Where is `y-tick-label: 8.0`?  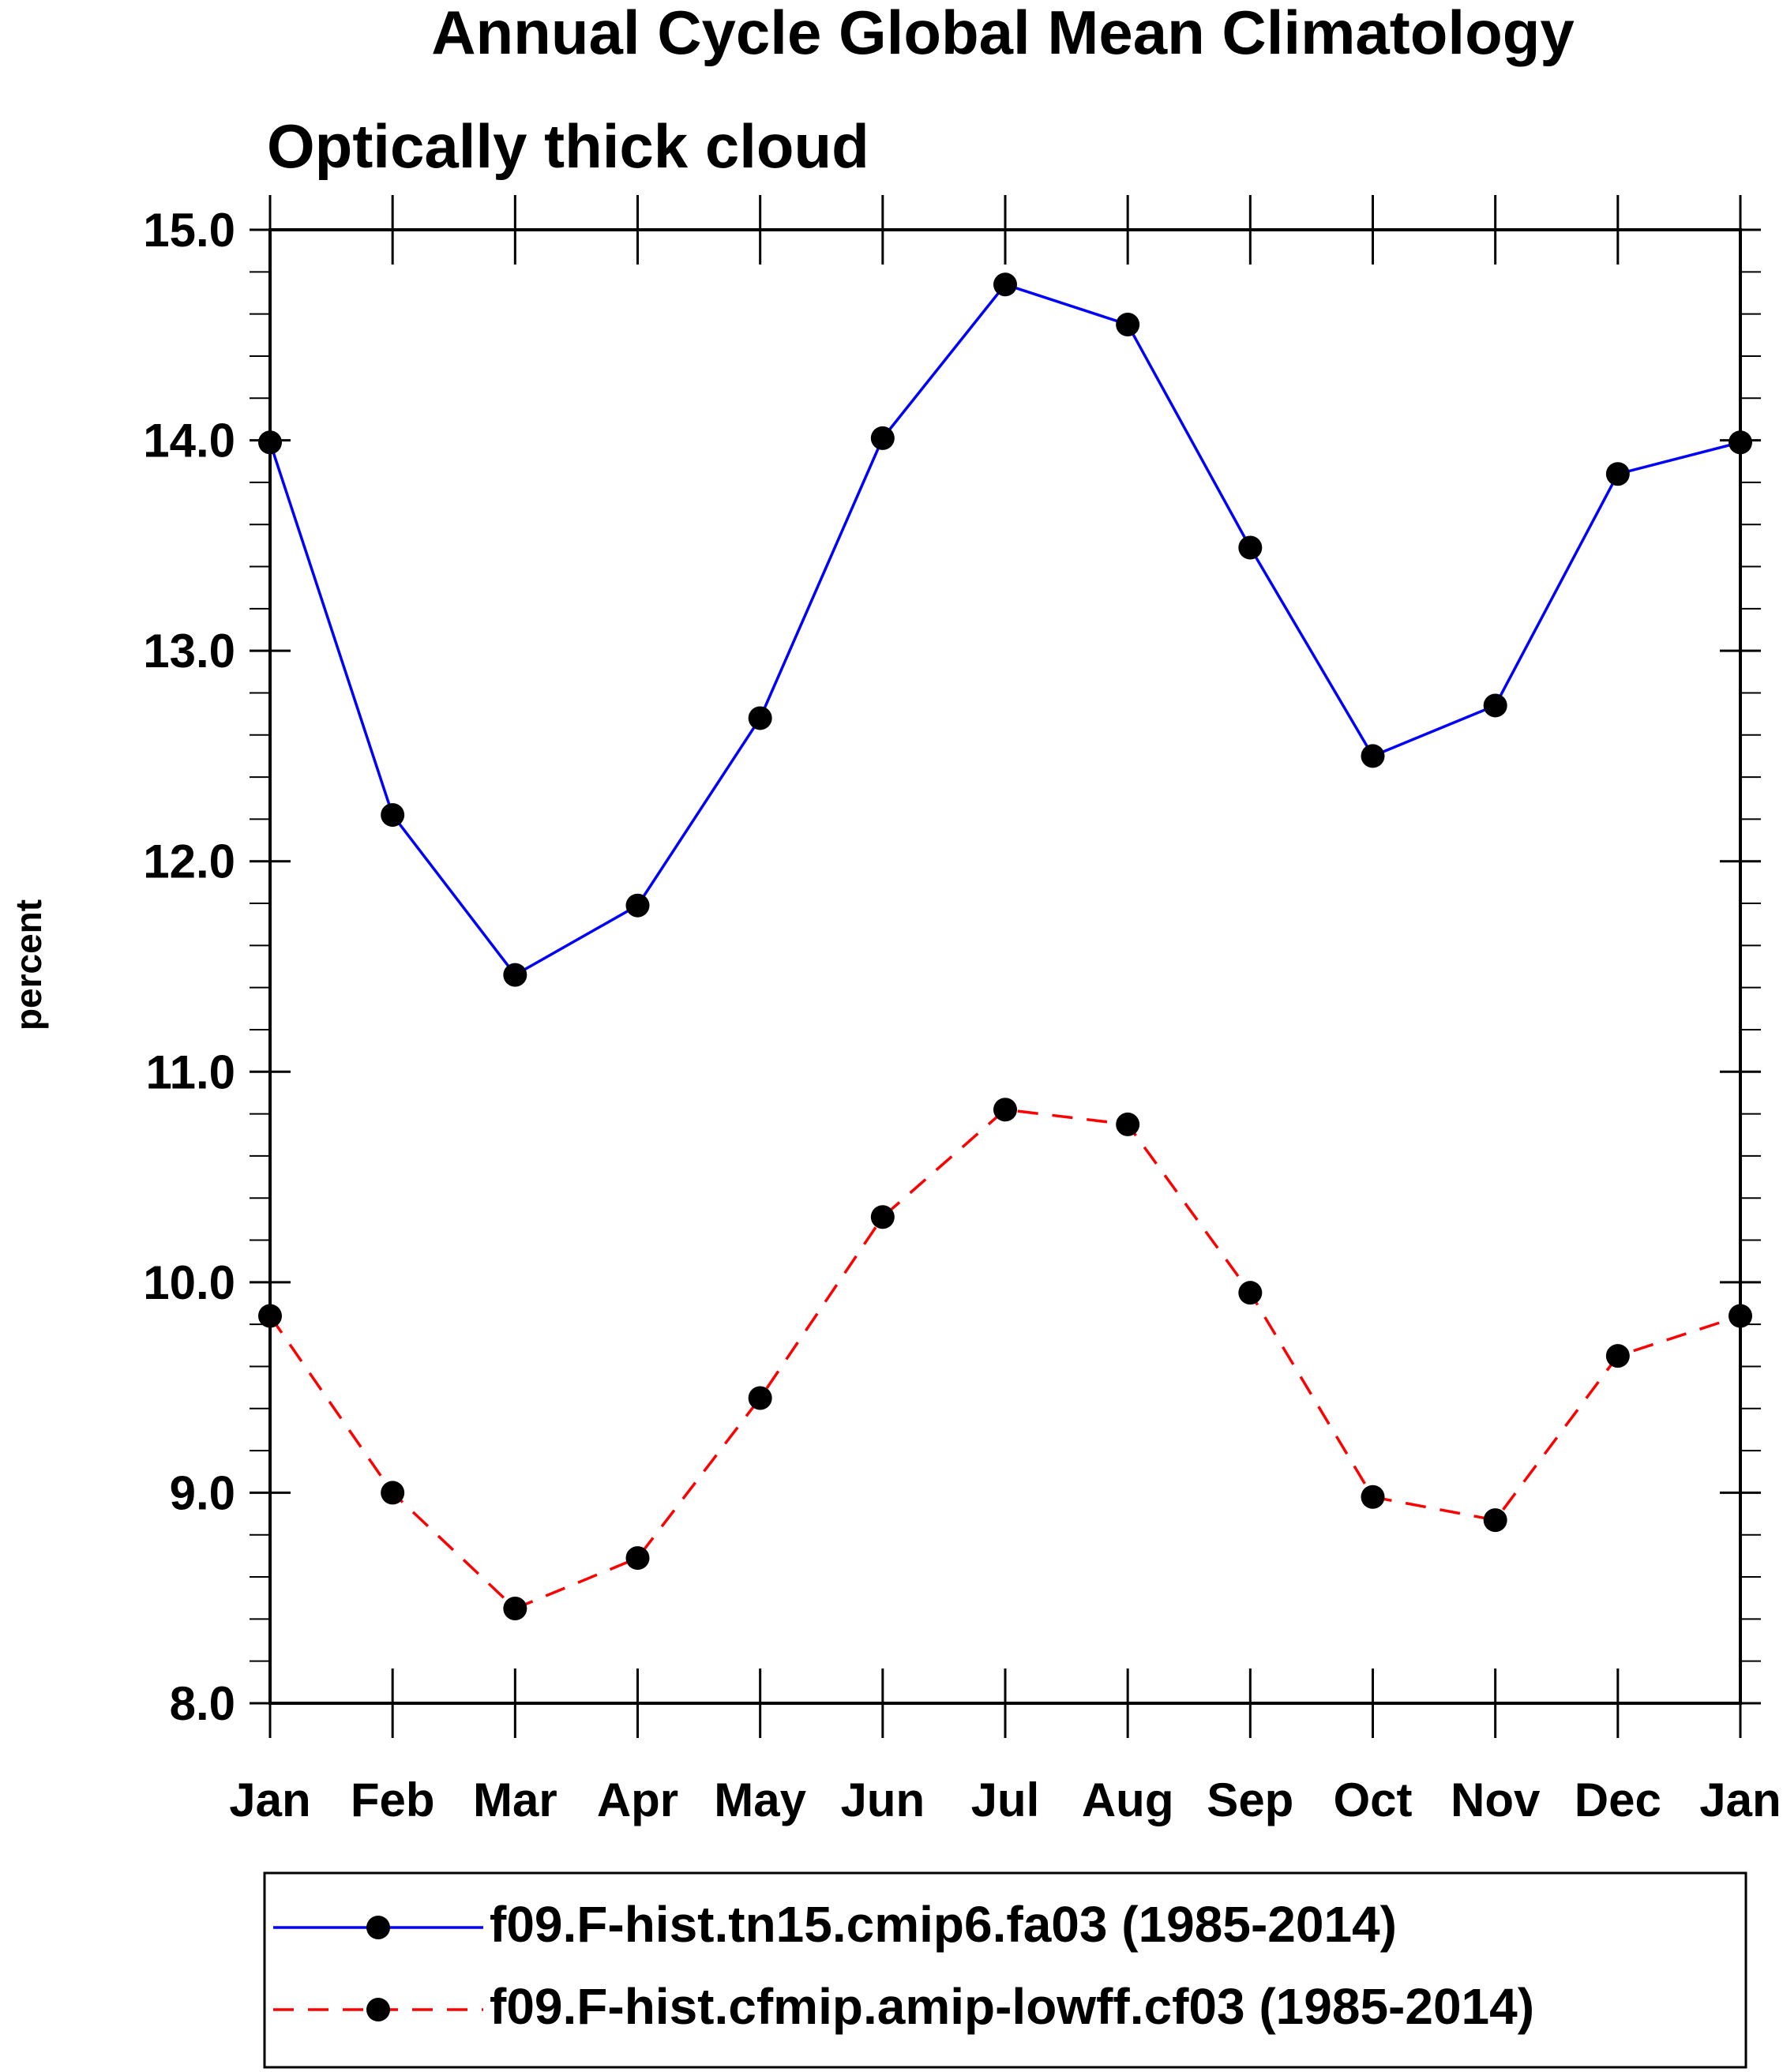 y-tick-label: 8.0 is located at coordinates (203, 1703).